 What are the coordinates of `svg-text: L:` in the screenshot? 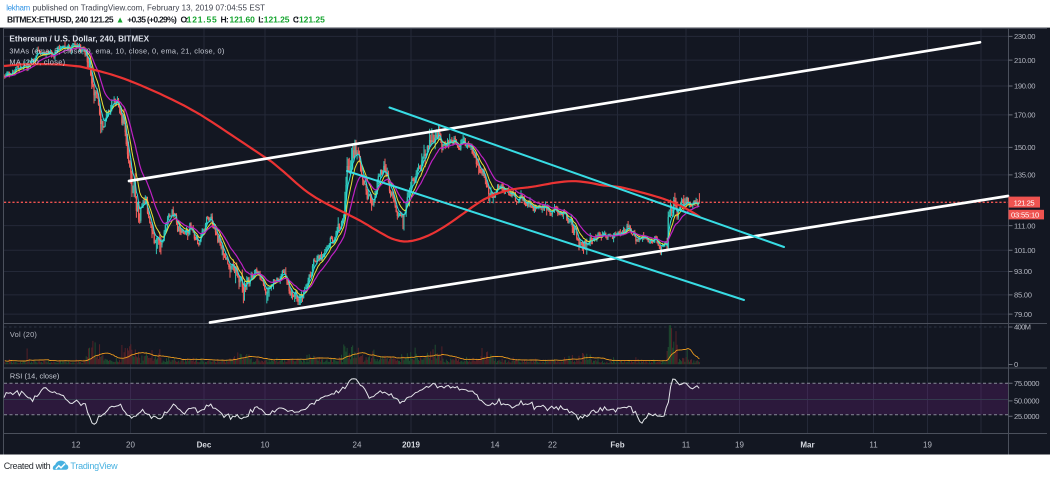 It's located at (261, 20).